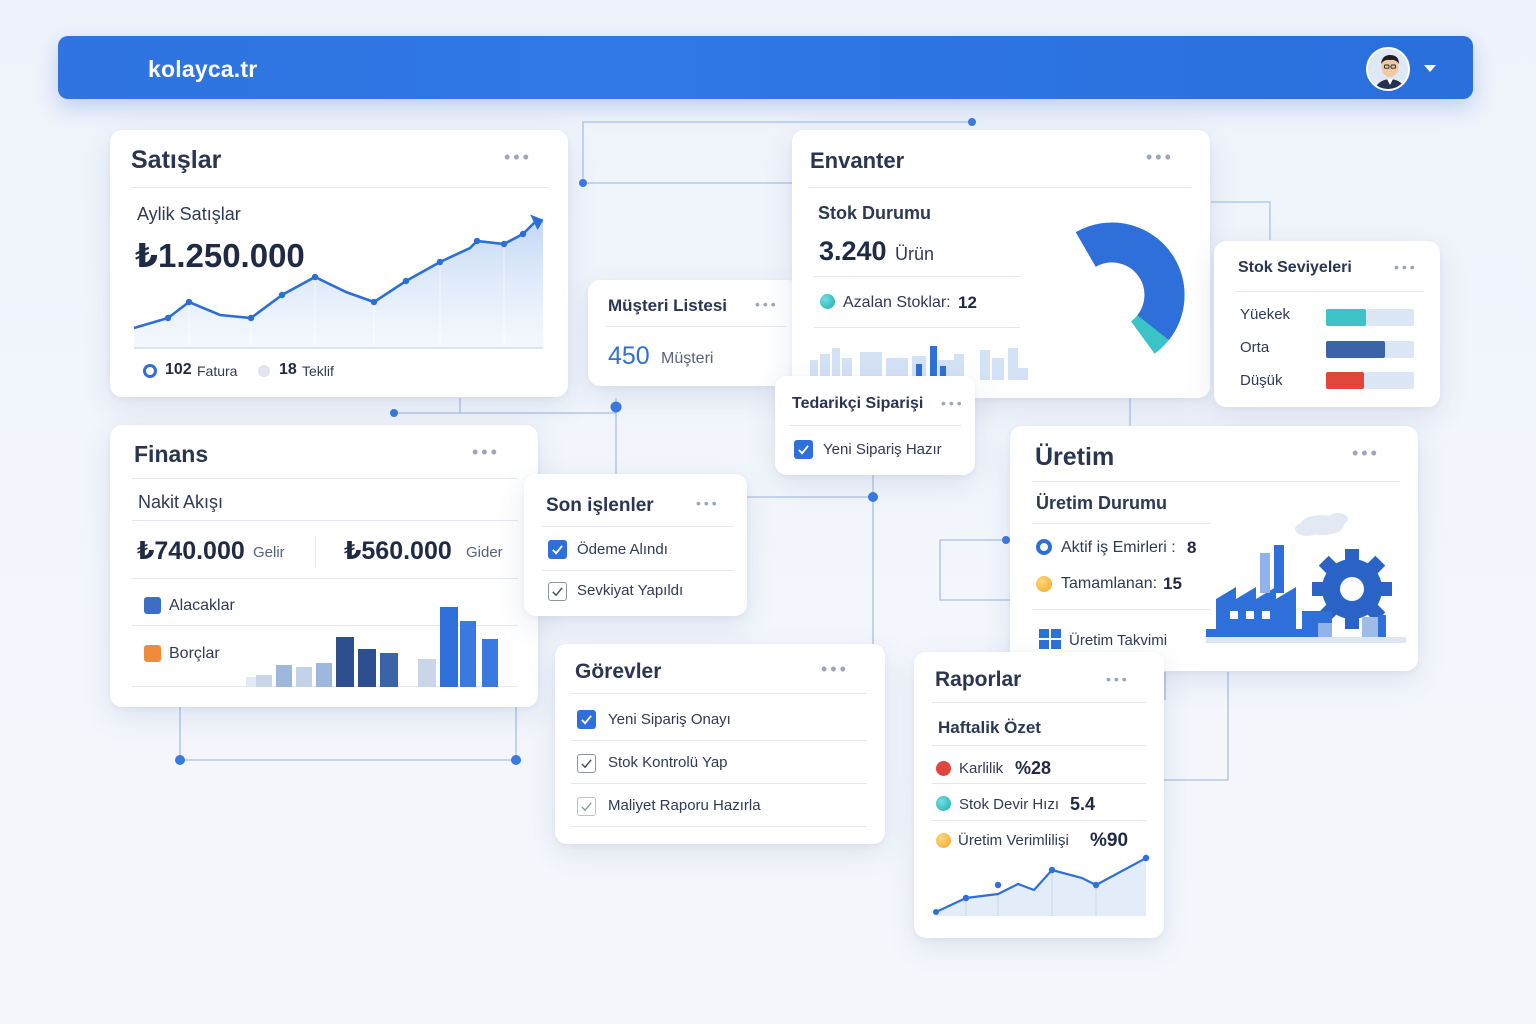 The image size is (1536, 1024). What do you see at coordinates (1172, 583) in the screenshot?
I see `completed-value: 15` at bounding box center [1172, 583].